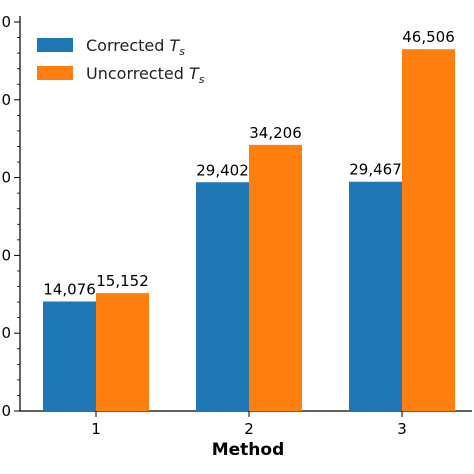 This screenshot has height=474, width=474. Describe the element at coordinates (145, 75) in the screenshot. I see `legend-entry: Uncorrected Ts` at that location.